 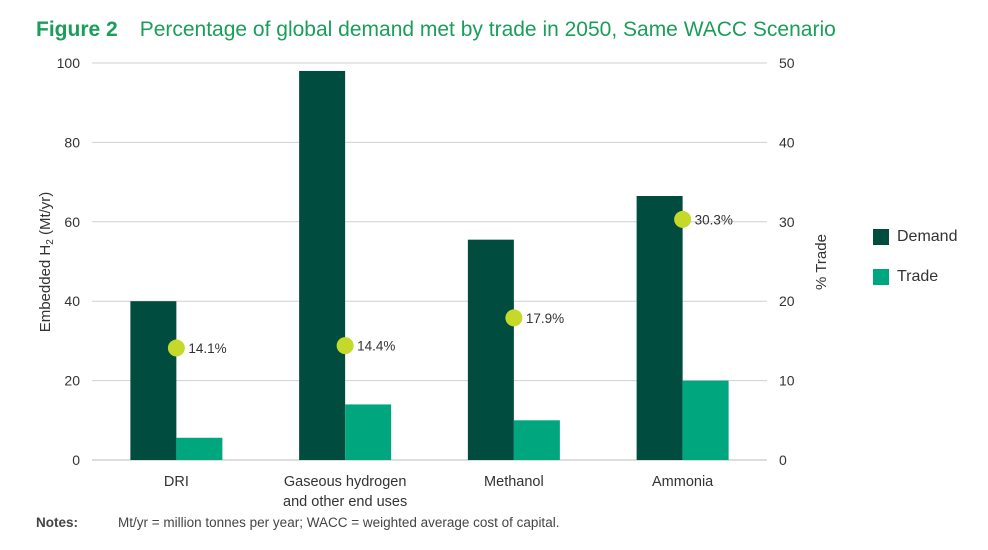 I want to click on legend-label-trade: Trade, so click(x=918, y=276).